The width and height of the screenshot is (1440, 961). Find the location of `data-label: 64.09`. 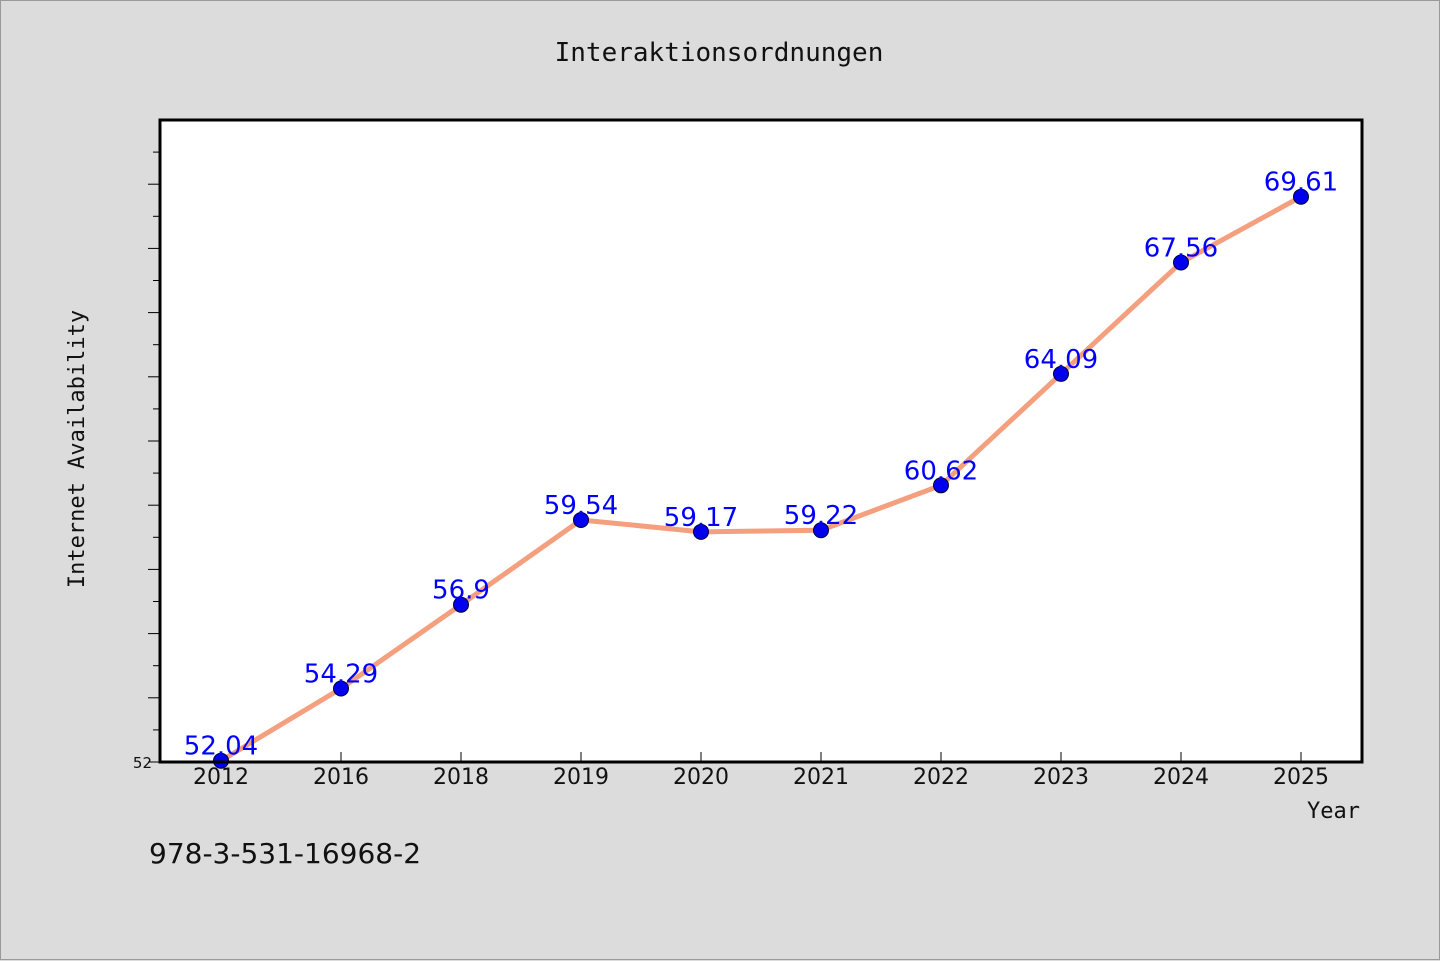

data-label: 64.09 is located at coordinates (1061, 360).